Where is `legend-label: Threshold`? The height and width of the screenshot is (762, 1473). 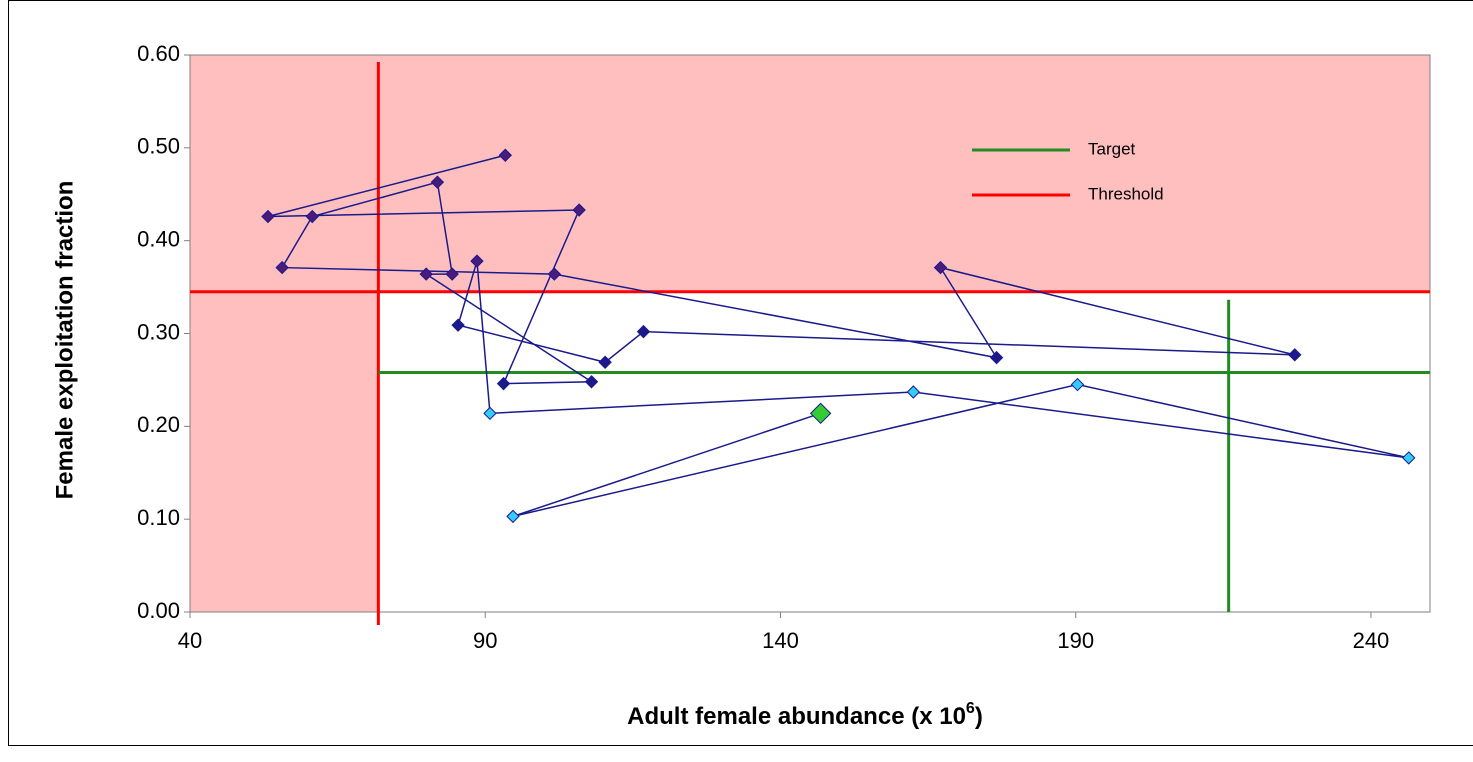
legend-label: Threshold is located at coordinates (1126, 193).